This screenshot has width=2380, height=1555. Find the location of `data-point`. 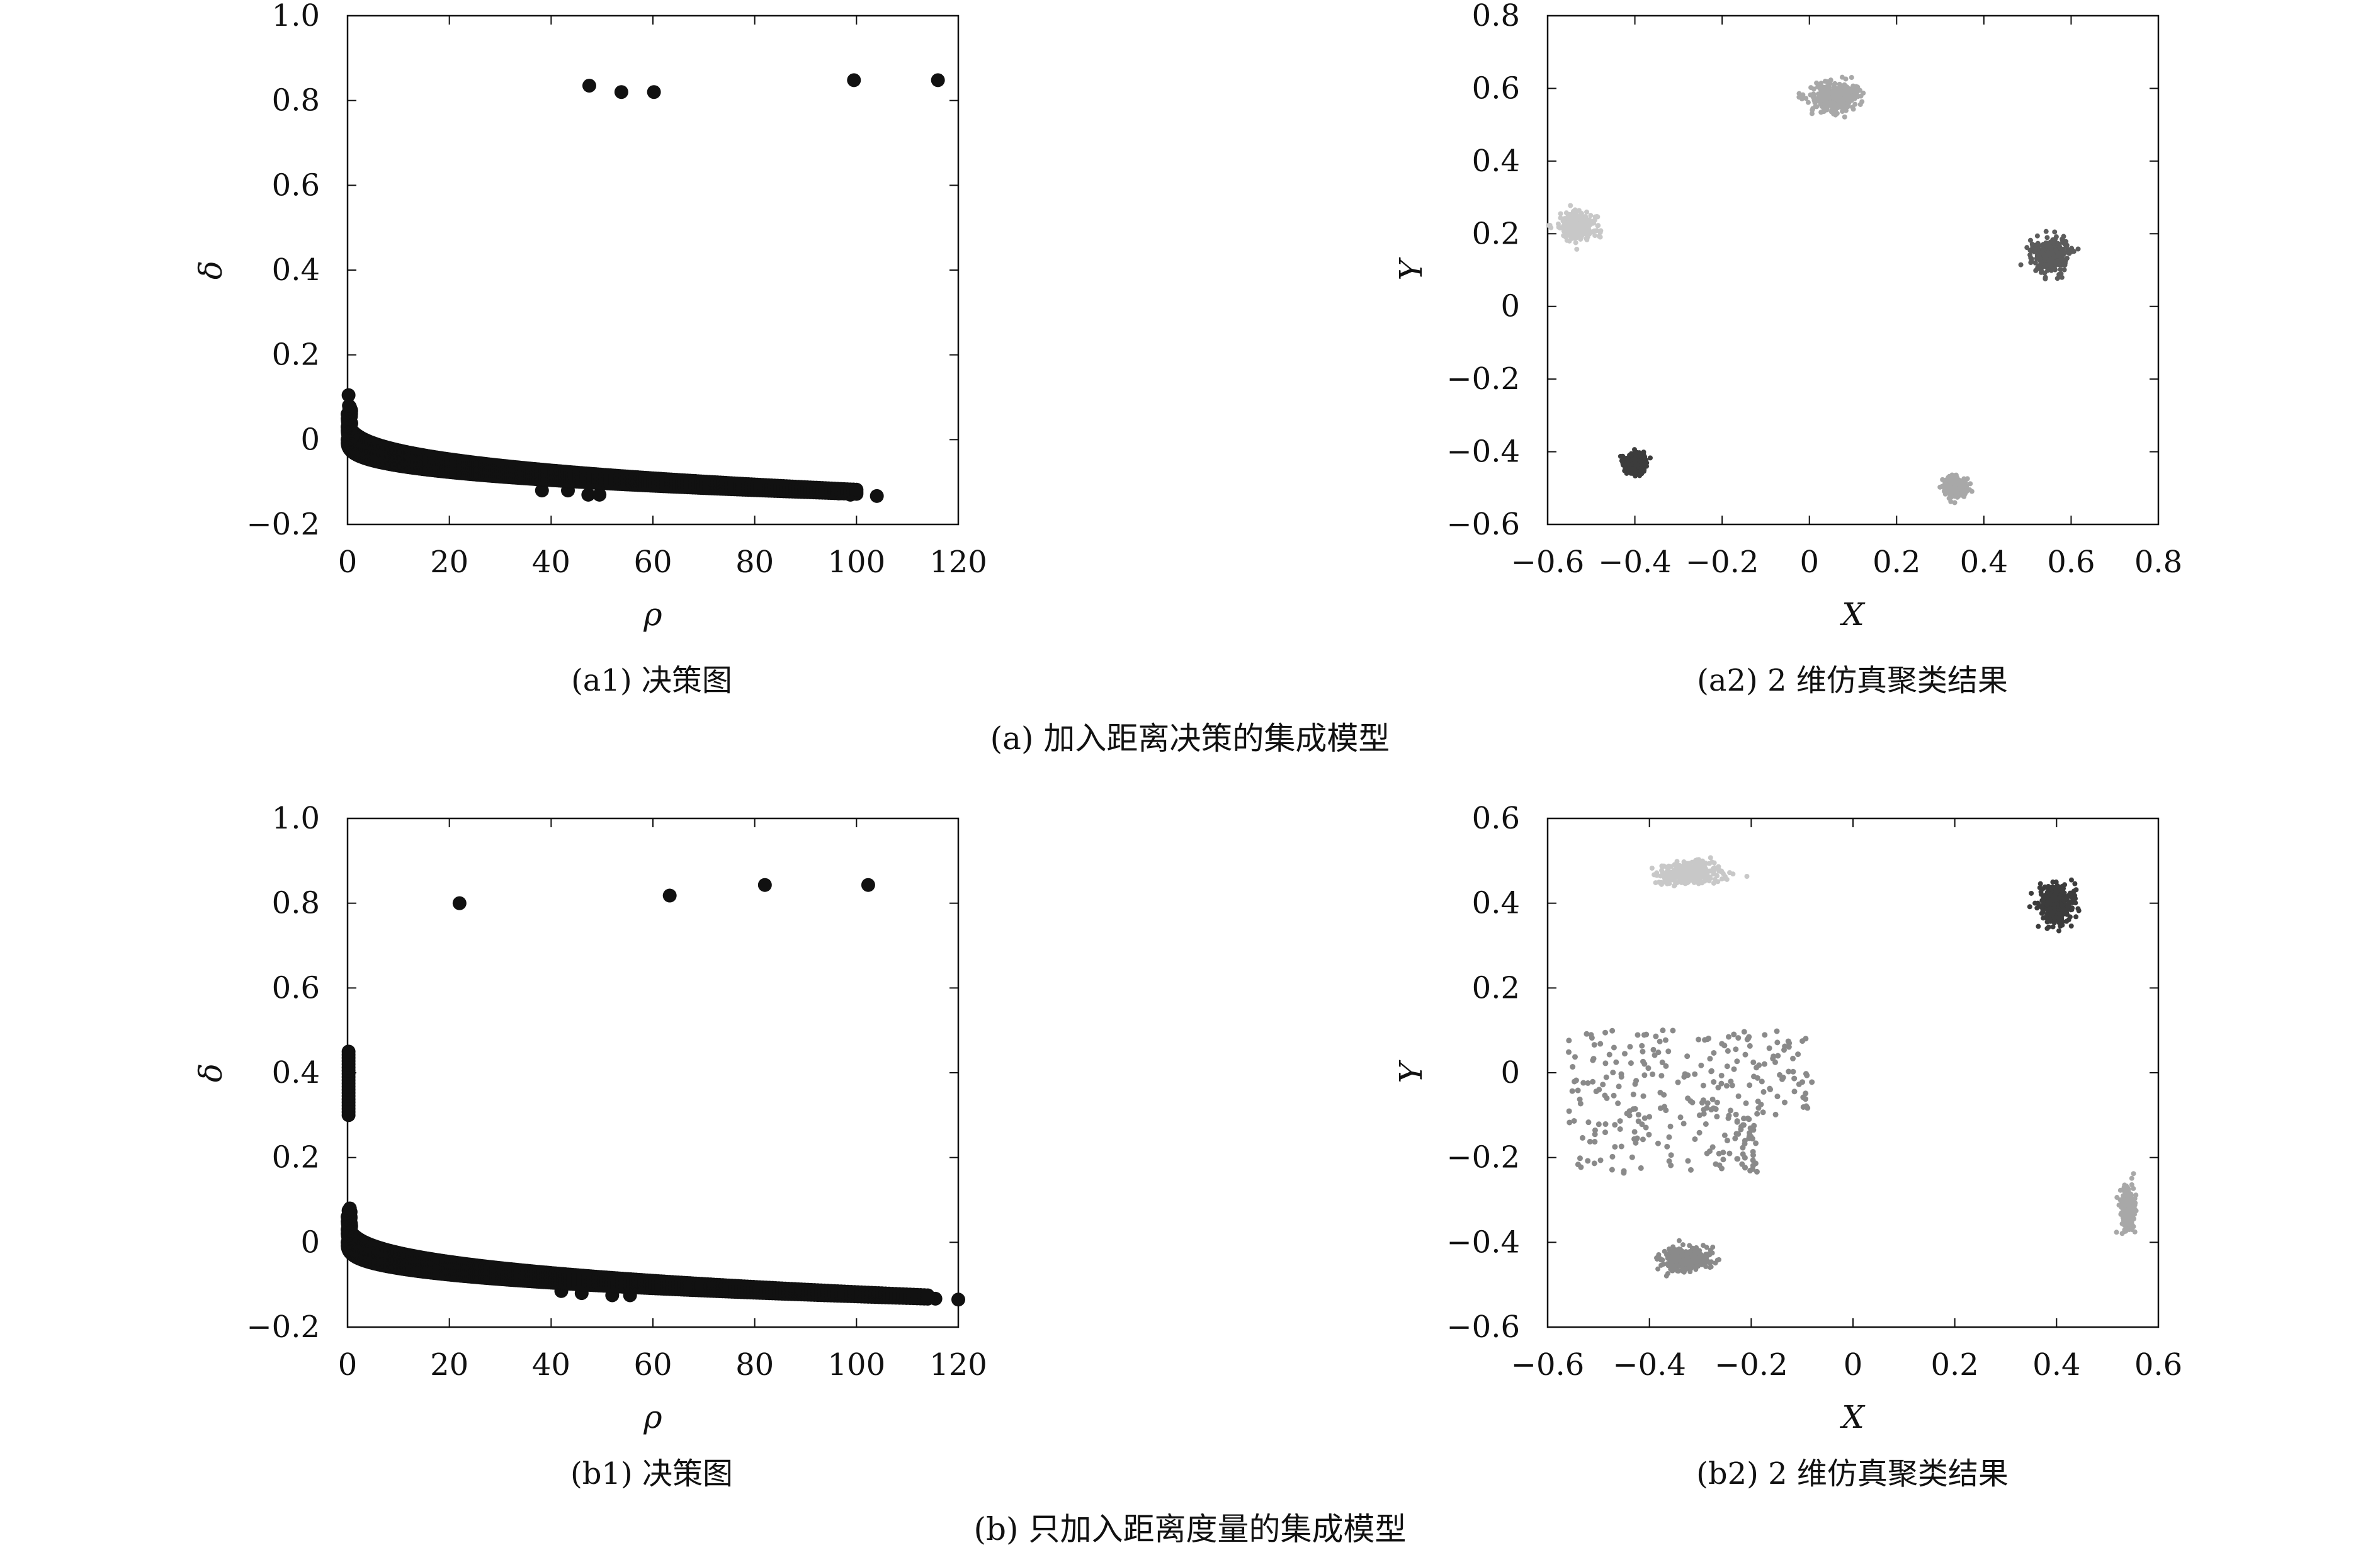

data-point is located at coordinates (854, 80).